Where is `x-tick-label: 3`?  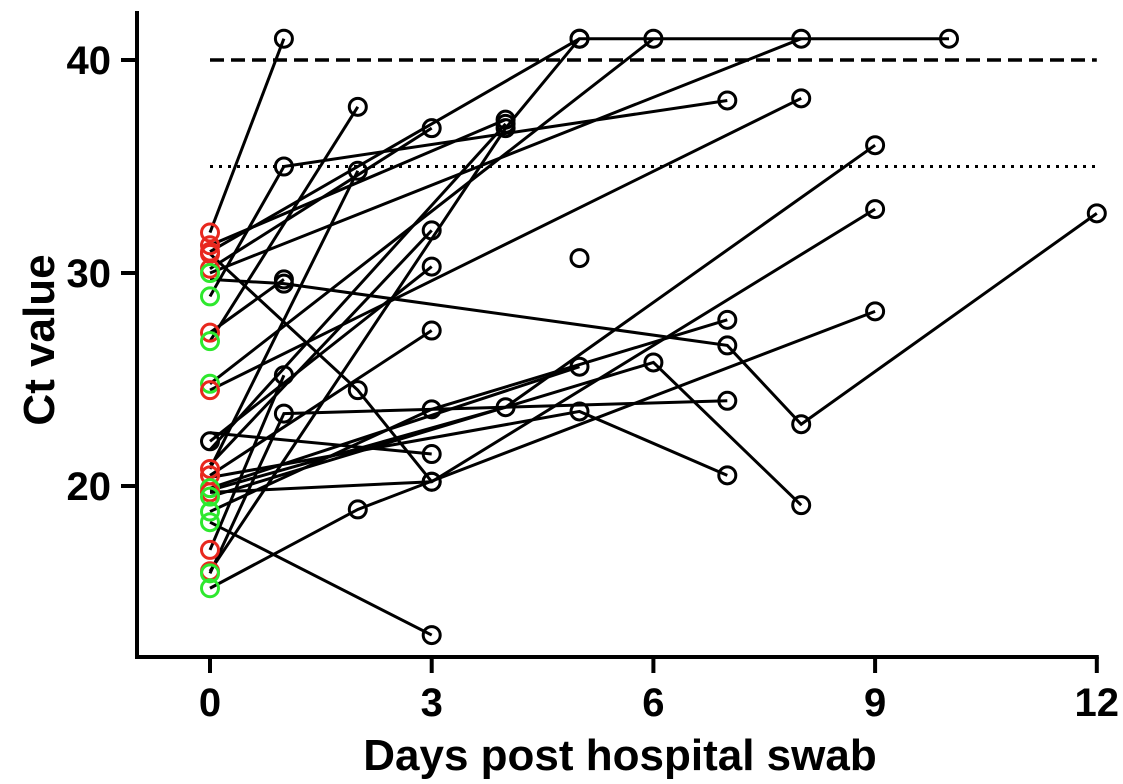
x-tick-label: 3 is located at coordinates (432, 703).